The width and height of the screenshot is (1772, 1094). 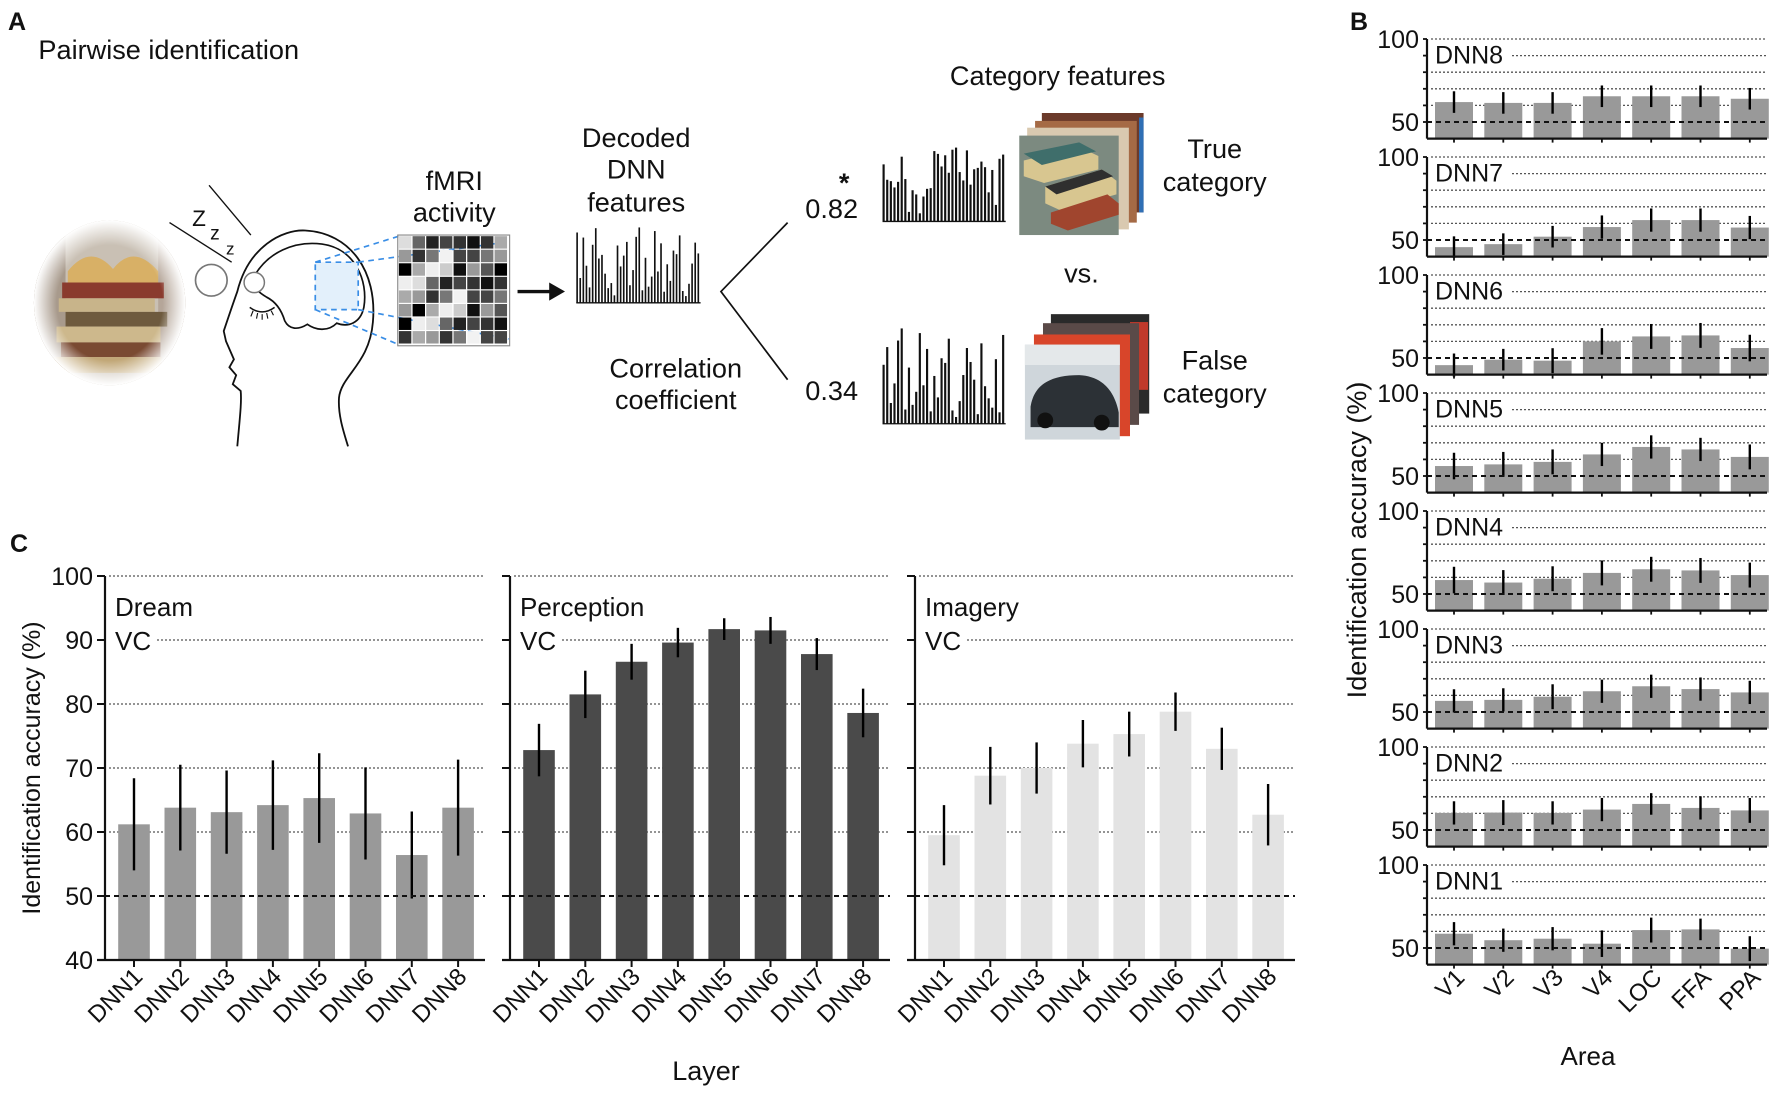 What do you see at coordinates (1357, 540) in the screenshot?
I see `panel-b-ylabel: Identification accuracy (%)` at bounding box center [1357, 540].